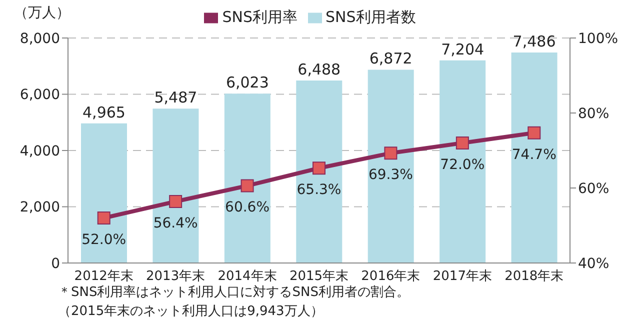  Describe the element at coordinates (191, 312) in the screenshot. I see `text: （2015年末のネット利用人口は9,943万人）` at that location.